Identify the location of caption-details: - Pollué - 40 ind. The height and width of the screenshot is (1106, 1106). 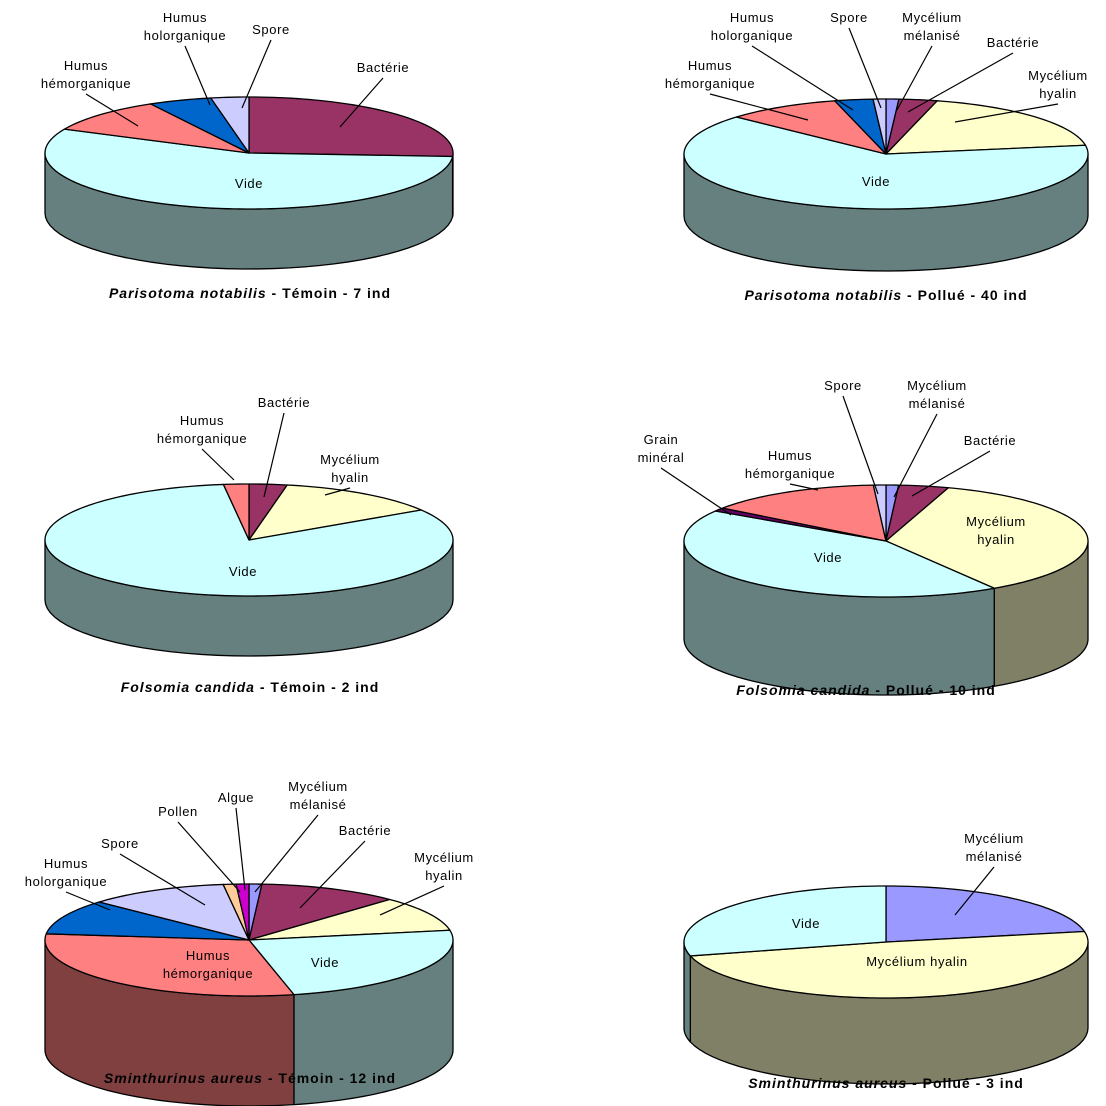
(964, 295).